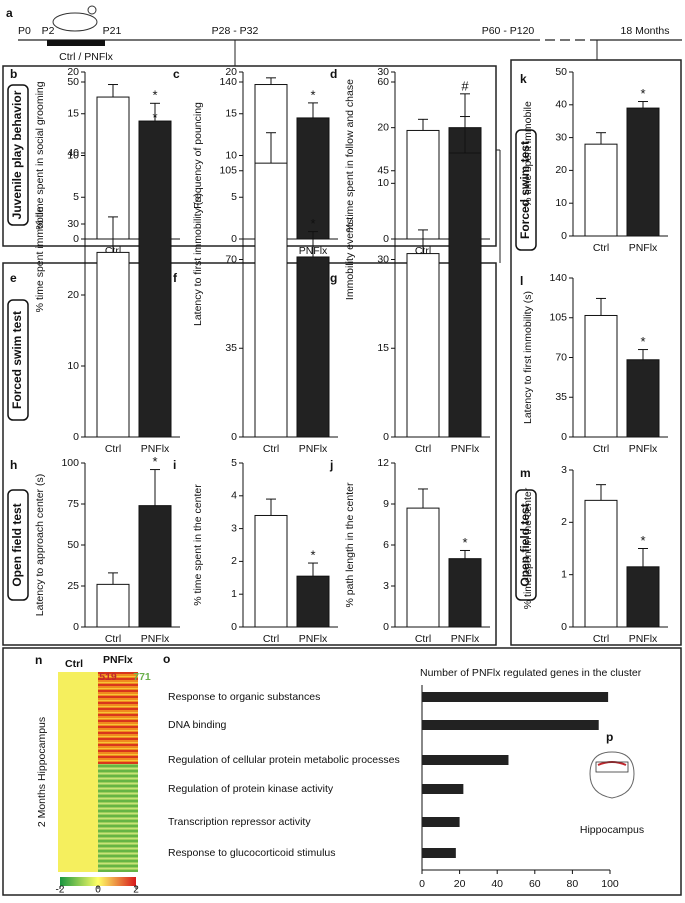 The width and height of the screenshot is (685, 903). What do you see at coordinates (252, 853) in the screenshot?
I see `category-label: Response to glucocorticoid stimulus` at bounding box center [252, 853].